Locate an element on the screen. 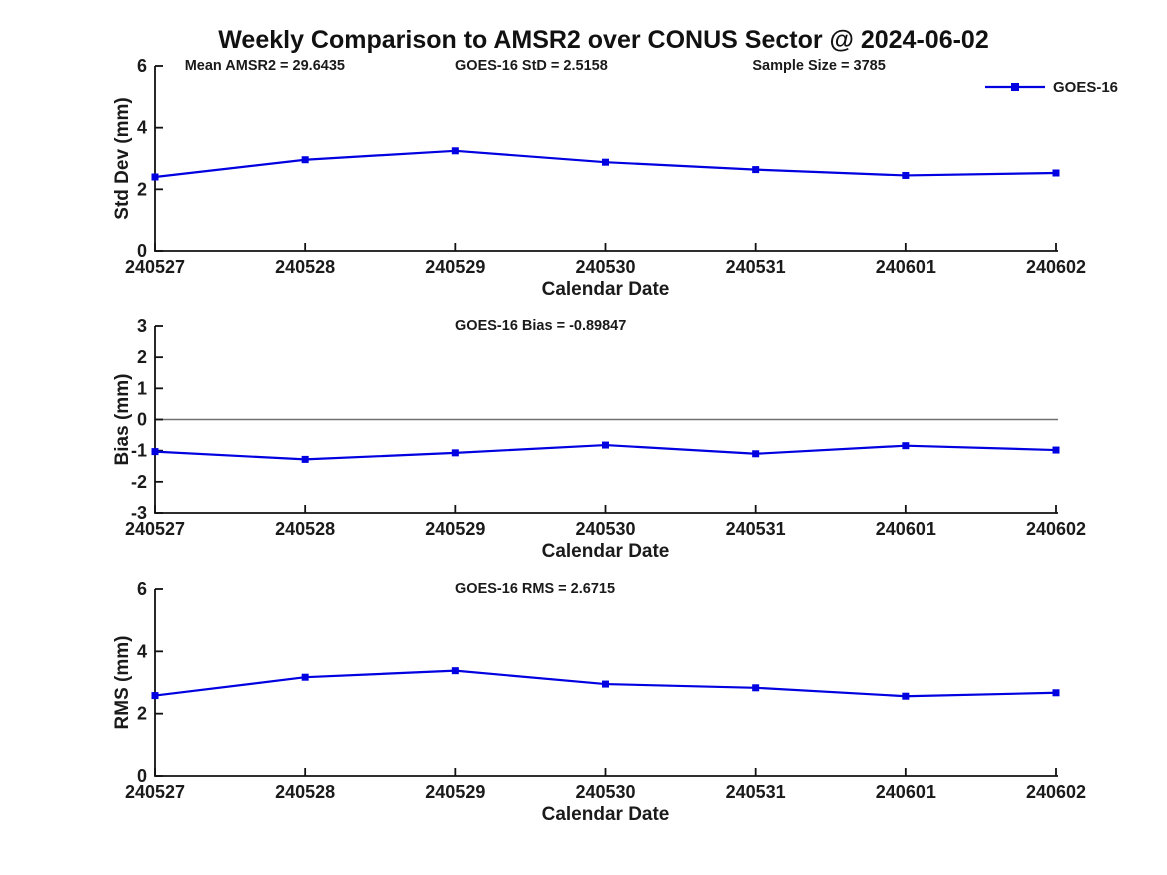  annotation: GOES-16 RMS = 2.6715 is located at coordinates (535, 589).